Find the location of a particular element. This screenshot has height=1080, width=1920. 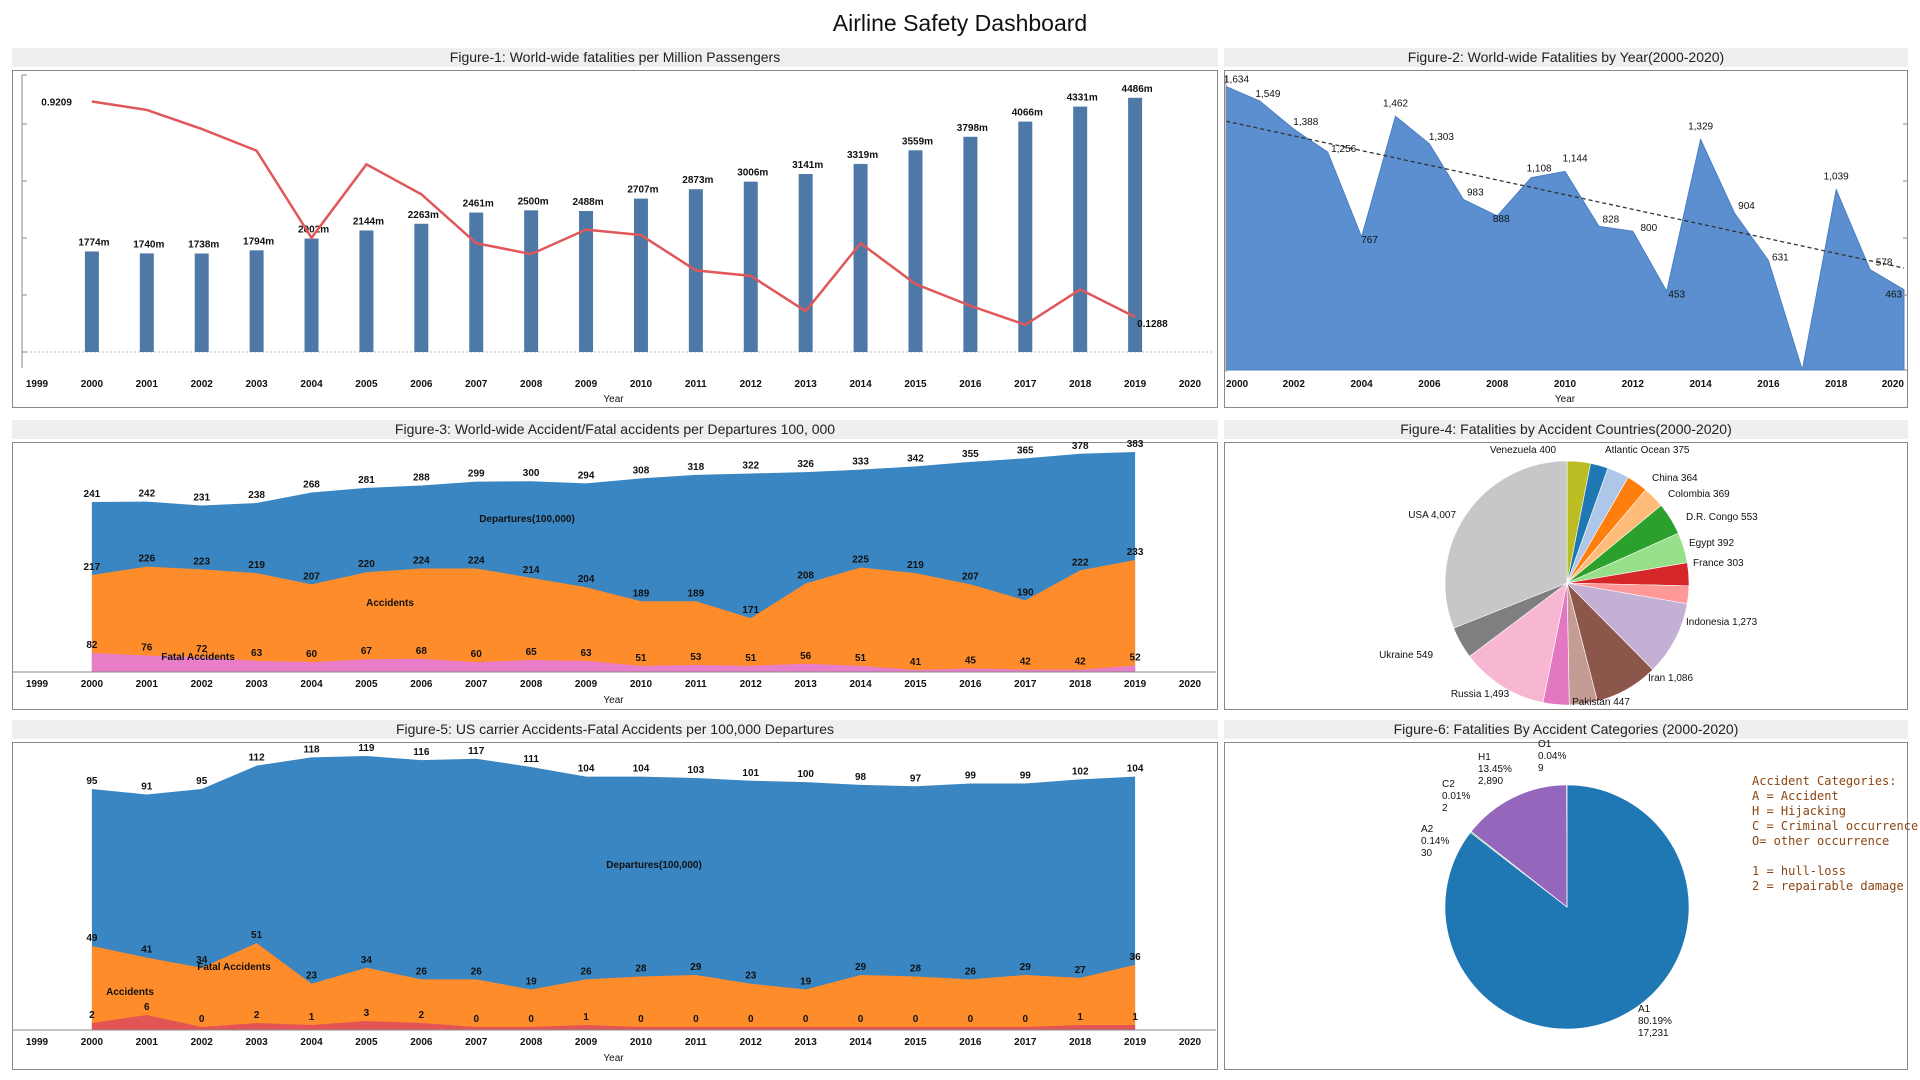

figure-2-area is located at coordinates (1565, 228).